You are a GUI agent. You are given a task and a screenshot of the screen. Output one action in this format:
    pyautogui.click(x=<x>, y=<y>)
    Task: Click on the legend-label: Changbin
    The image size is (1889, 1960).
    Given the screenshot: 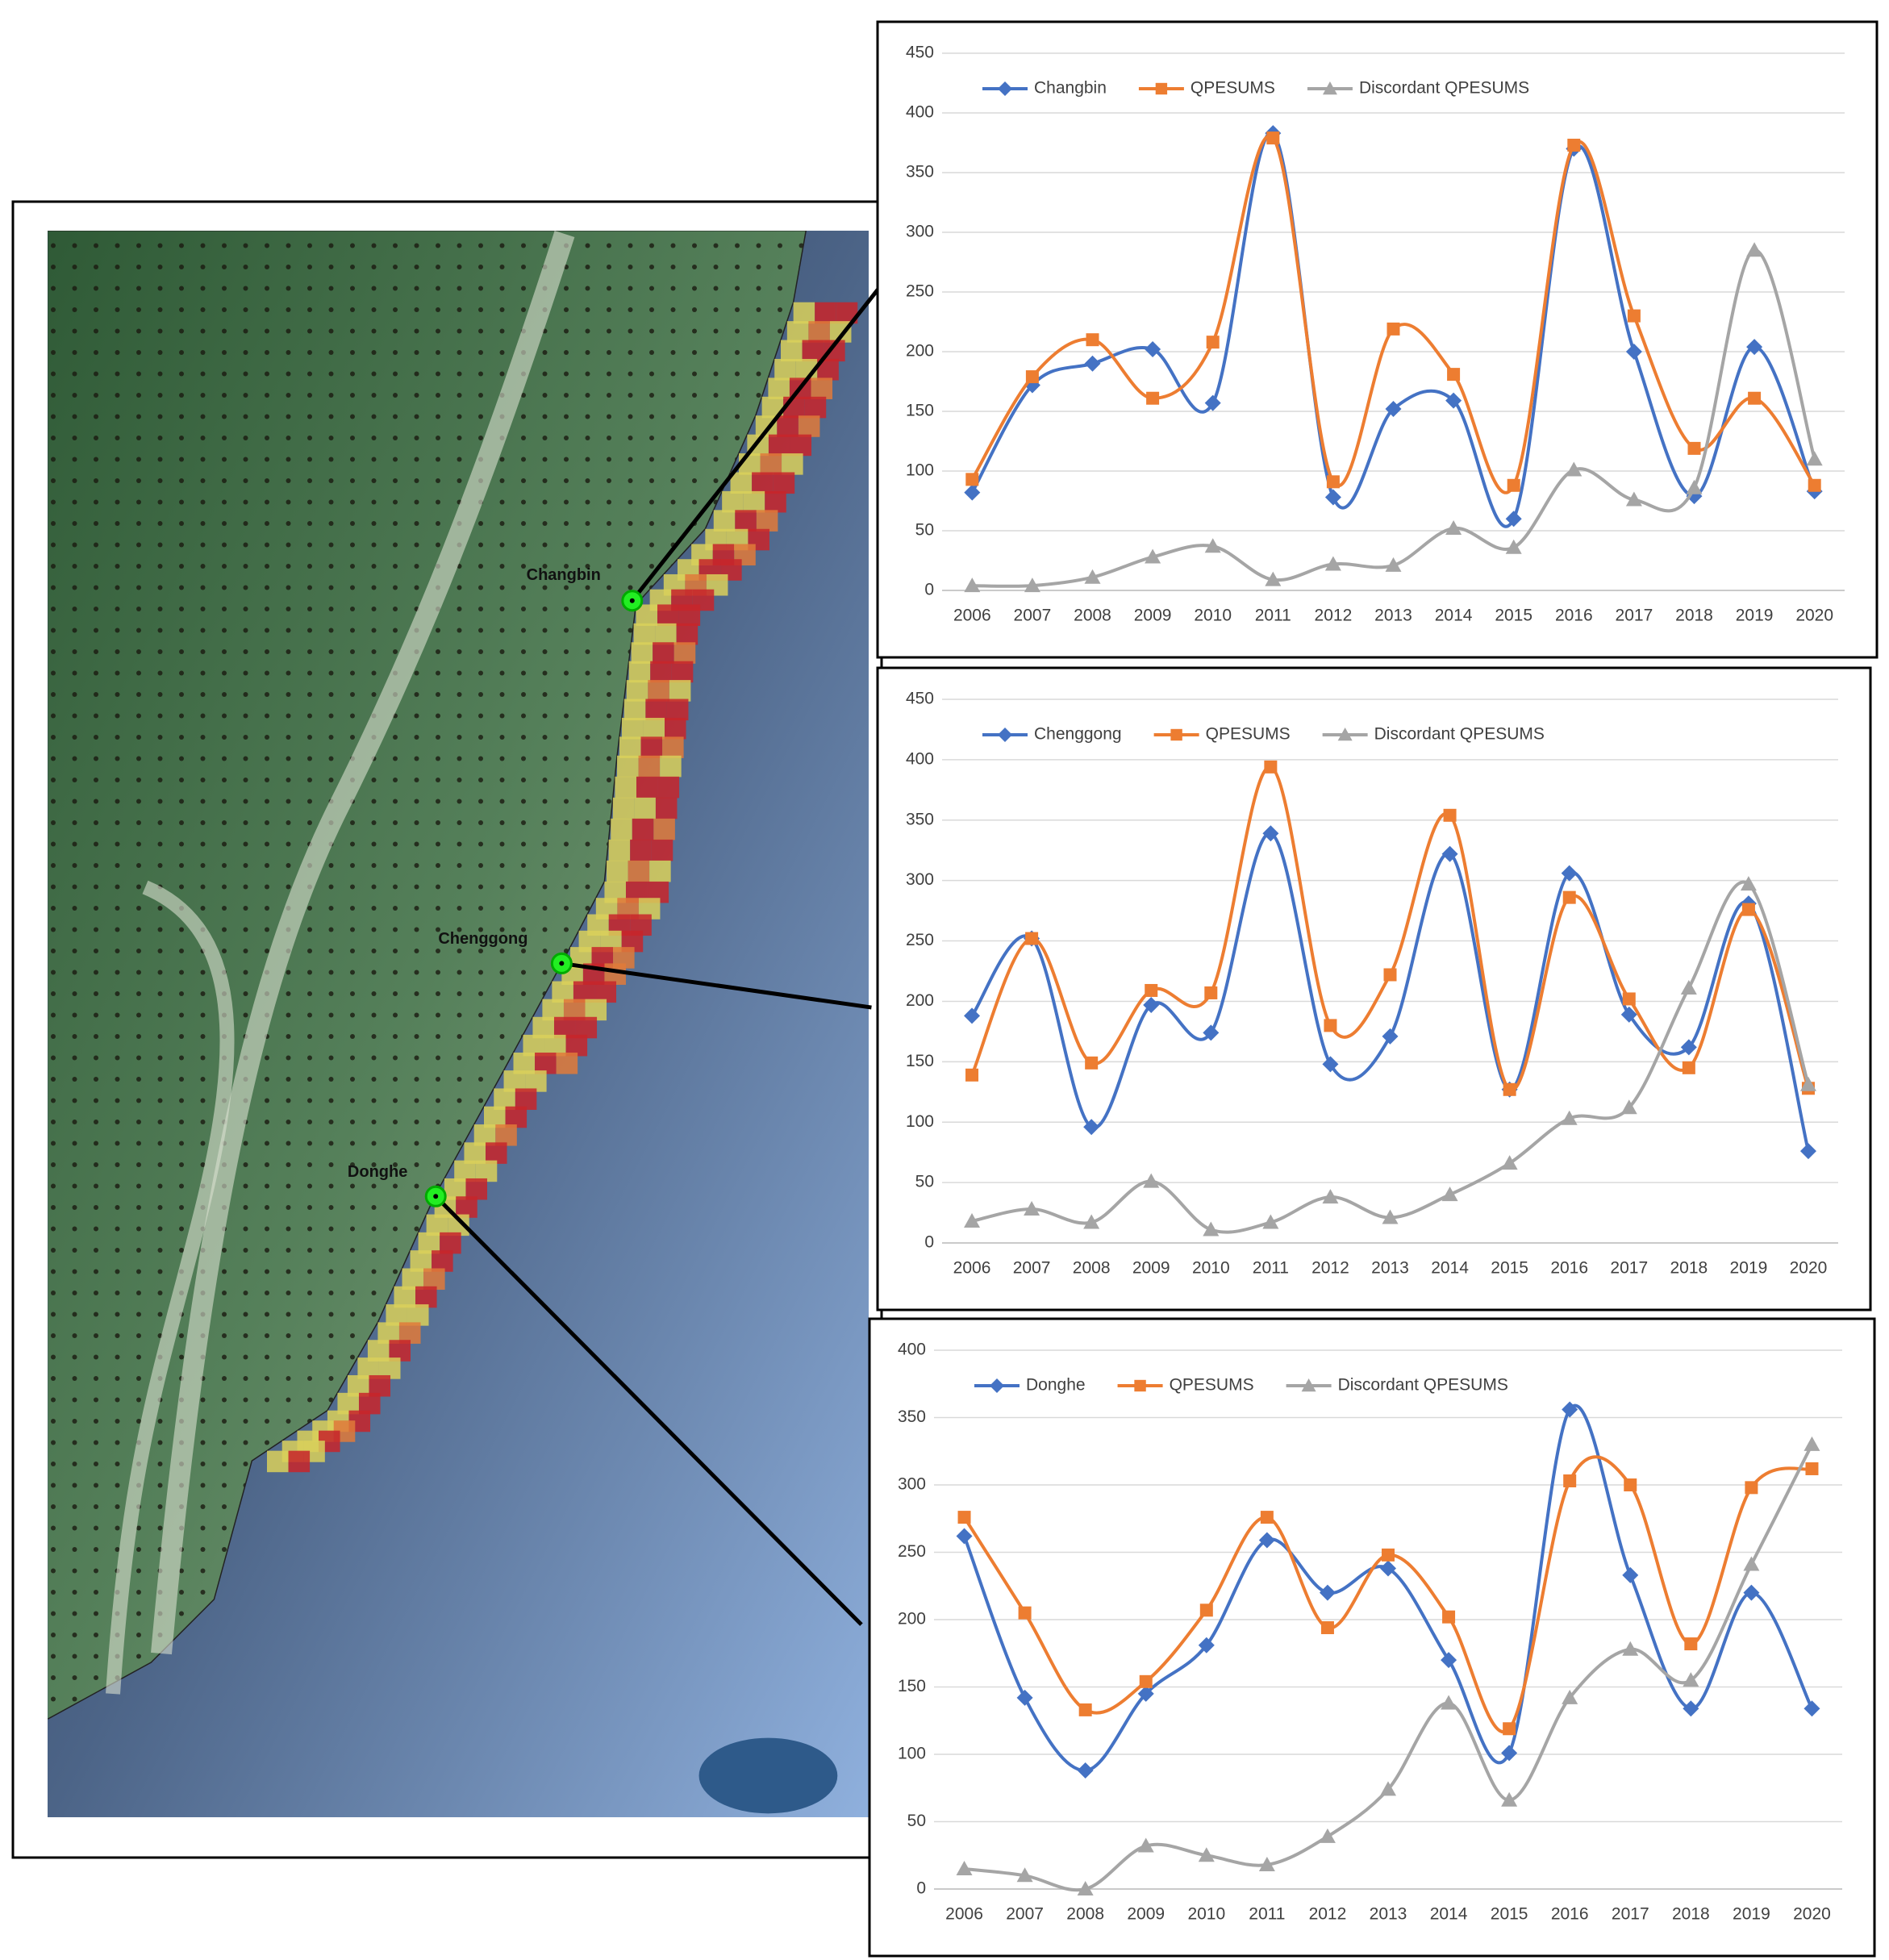 What is the action you would take?
    pyautogui.click(x=1070, y=88)
    